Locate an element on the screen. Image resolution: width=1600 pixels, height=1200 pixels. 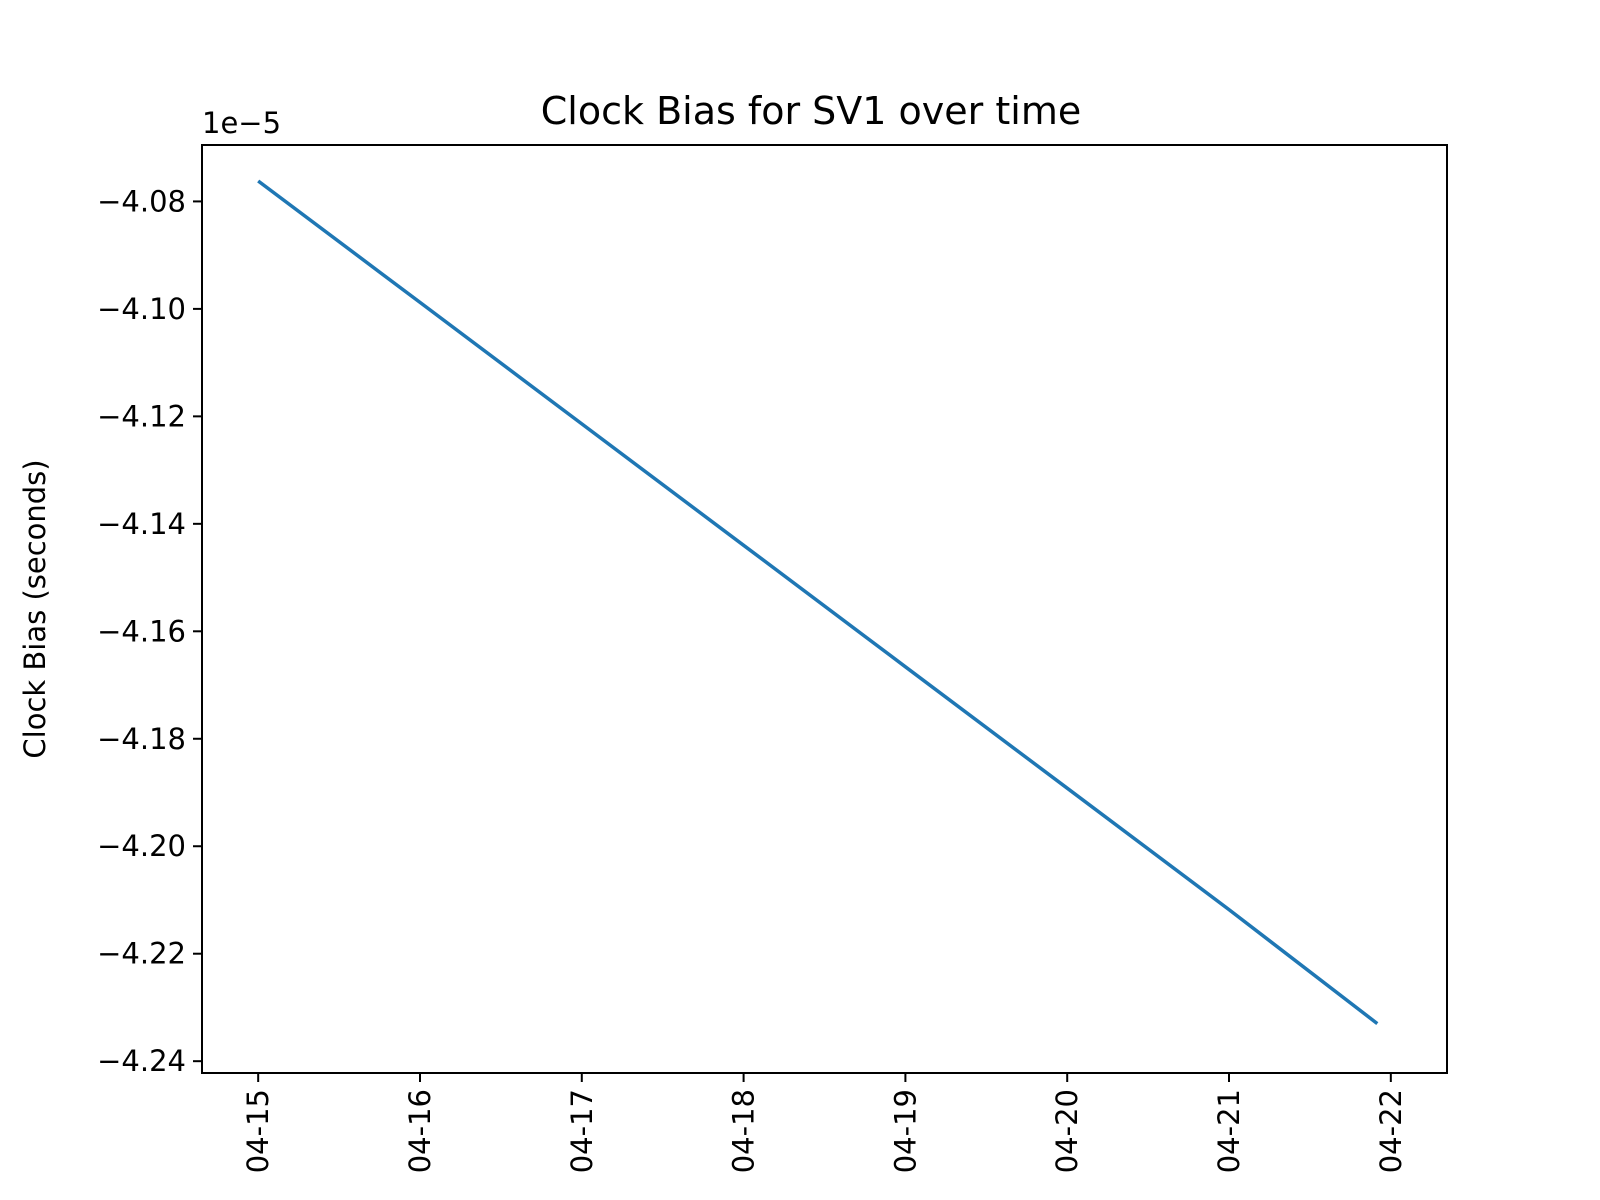
x-tick-label: 04-15 is located at coordinates (258, 1131).